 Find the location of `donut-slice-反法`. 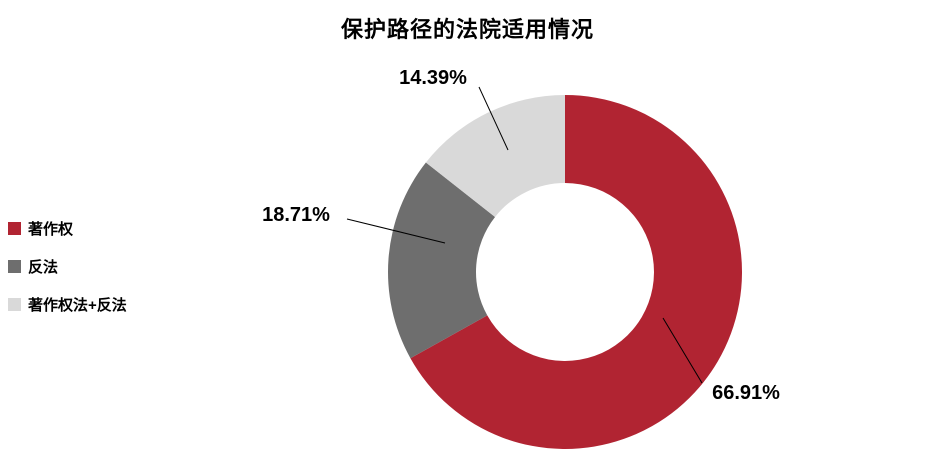

donut-slice-反法 is located at coordinates (442, 260).